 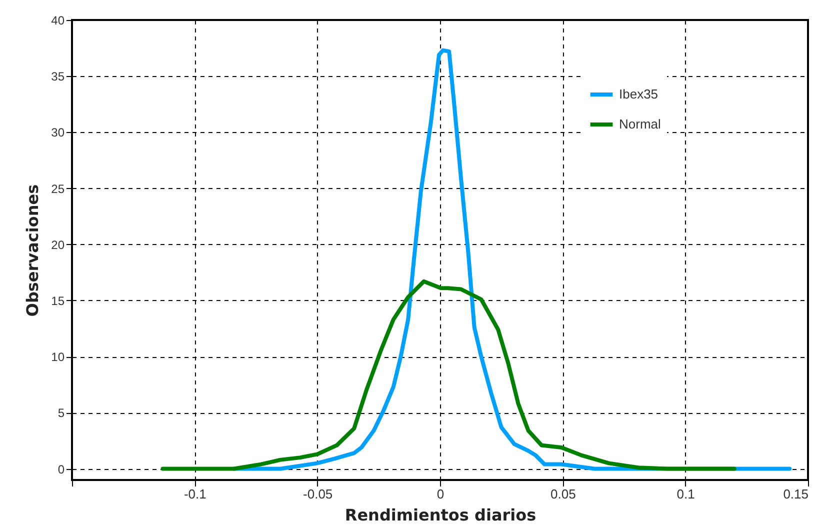 I want to click on legend-label: Normal, so click(x=640, y=124).